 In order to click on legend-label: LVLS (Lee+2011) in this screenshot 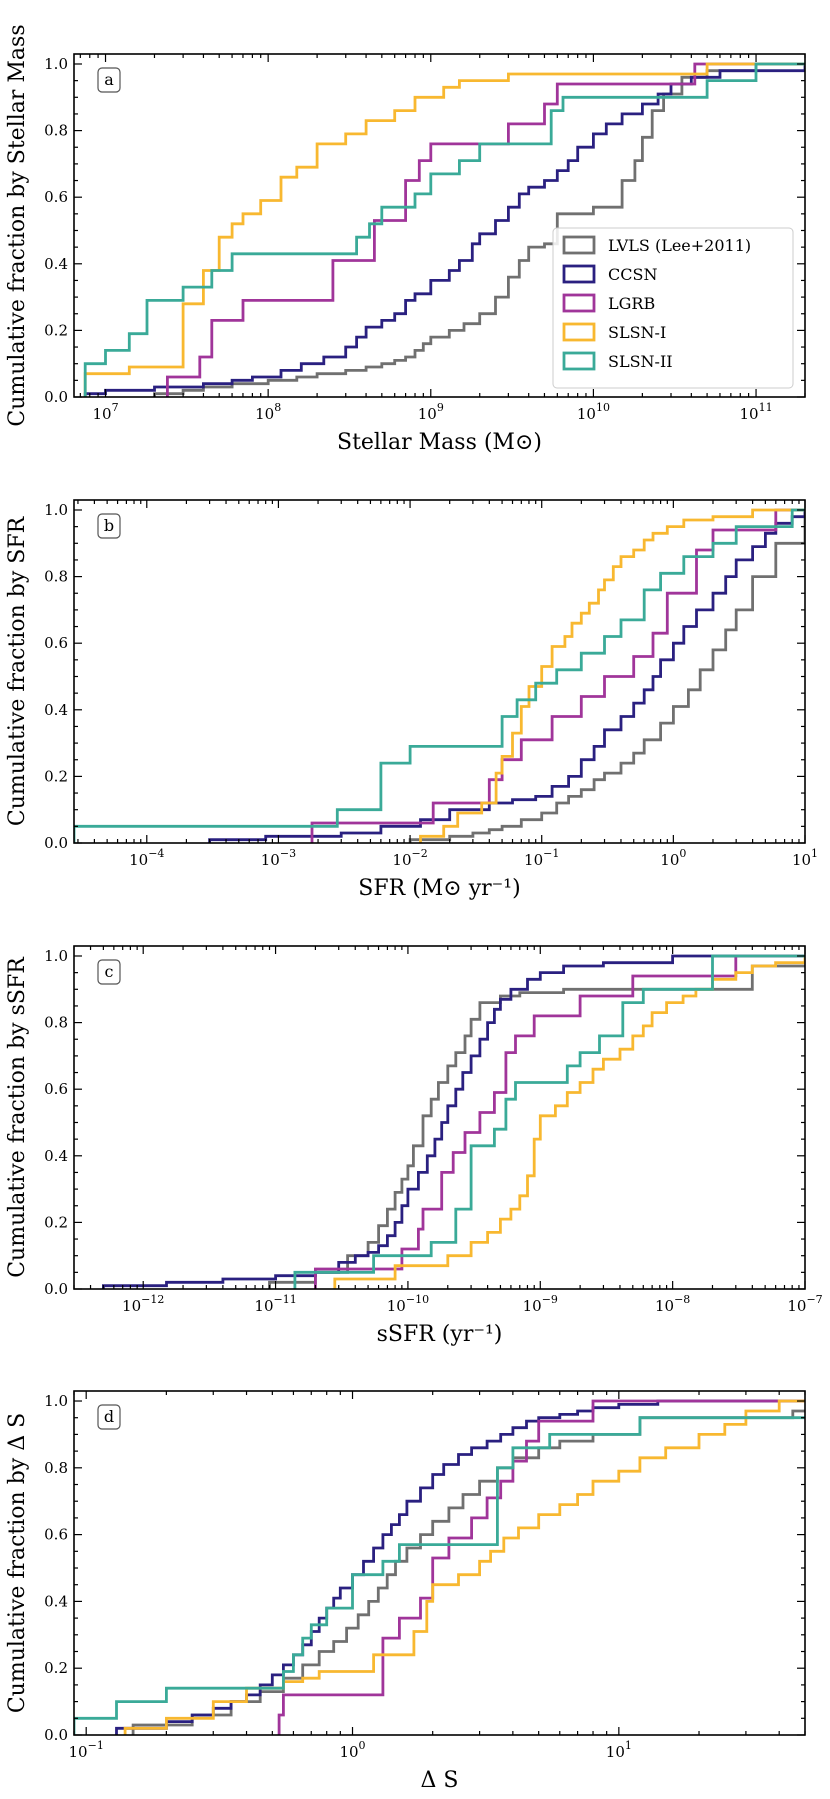, I will do `click(679, 245)`.